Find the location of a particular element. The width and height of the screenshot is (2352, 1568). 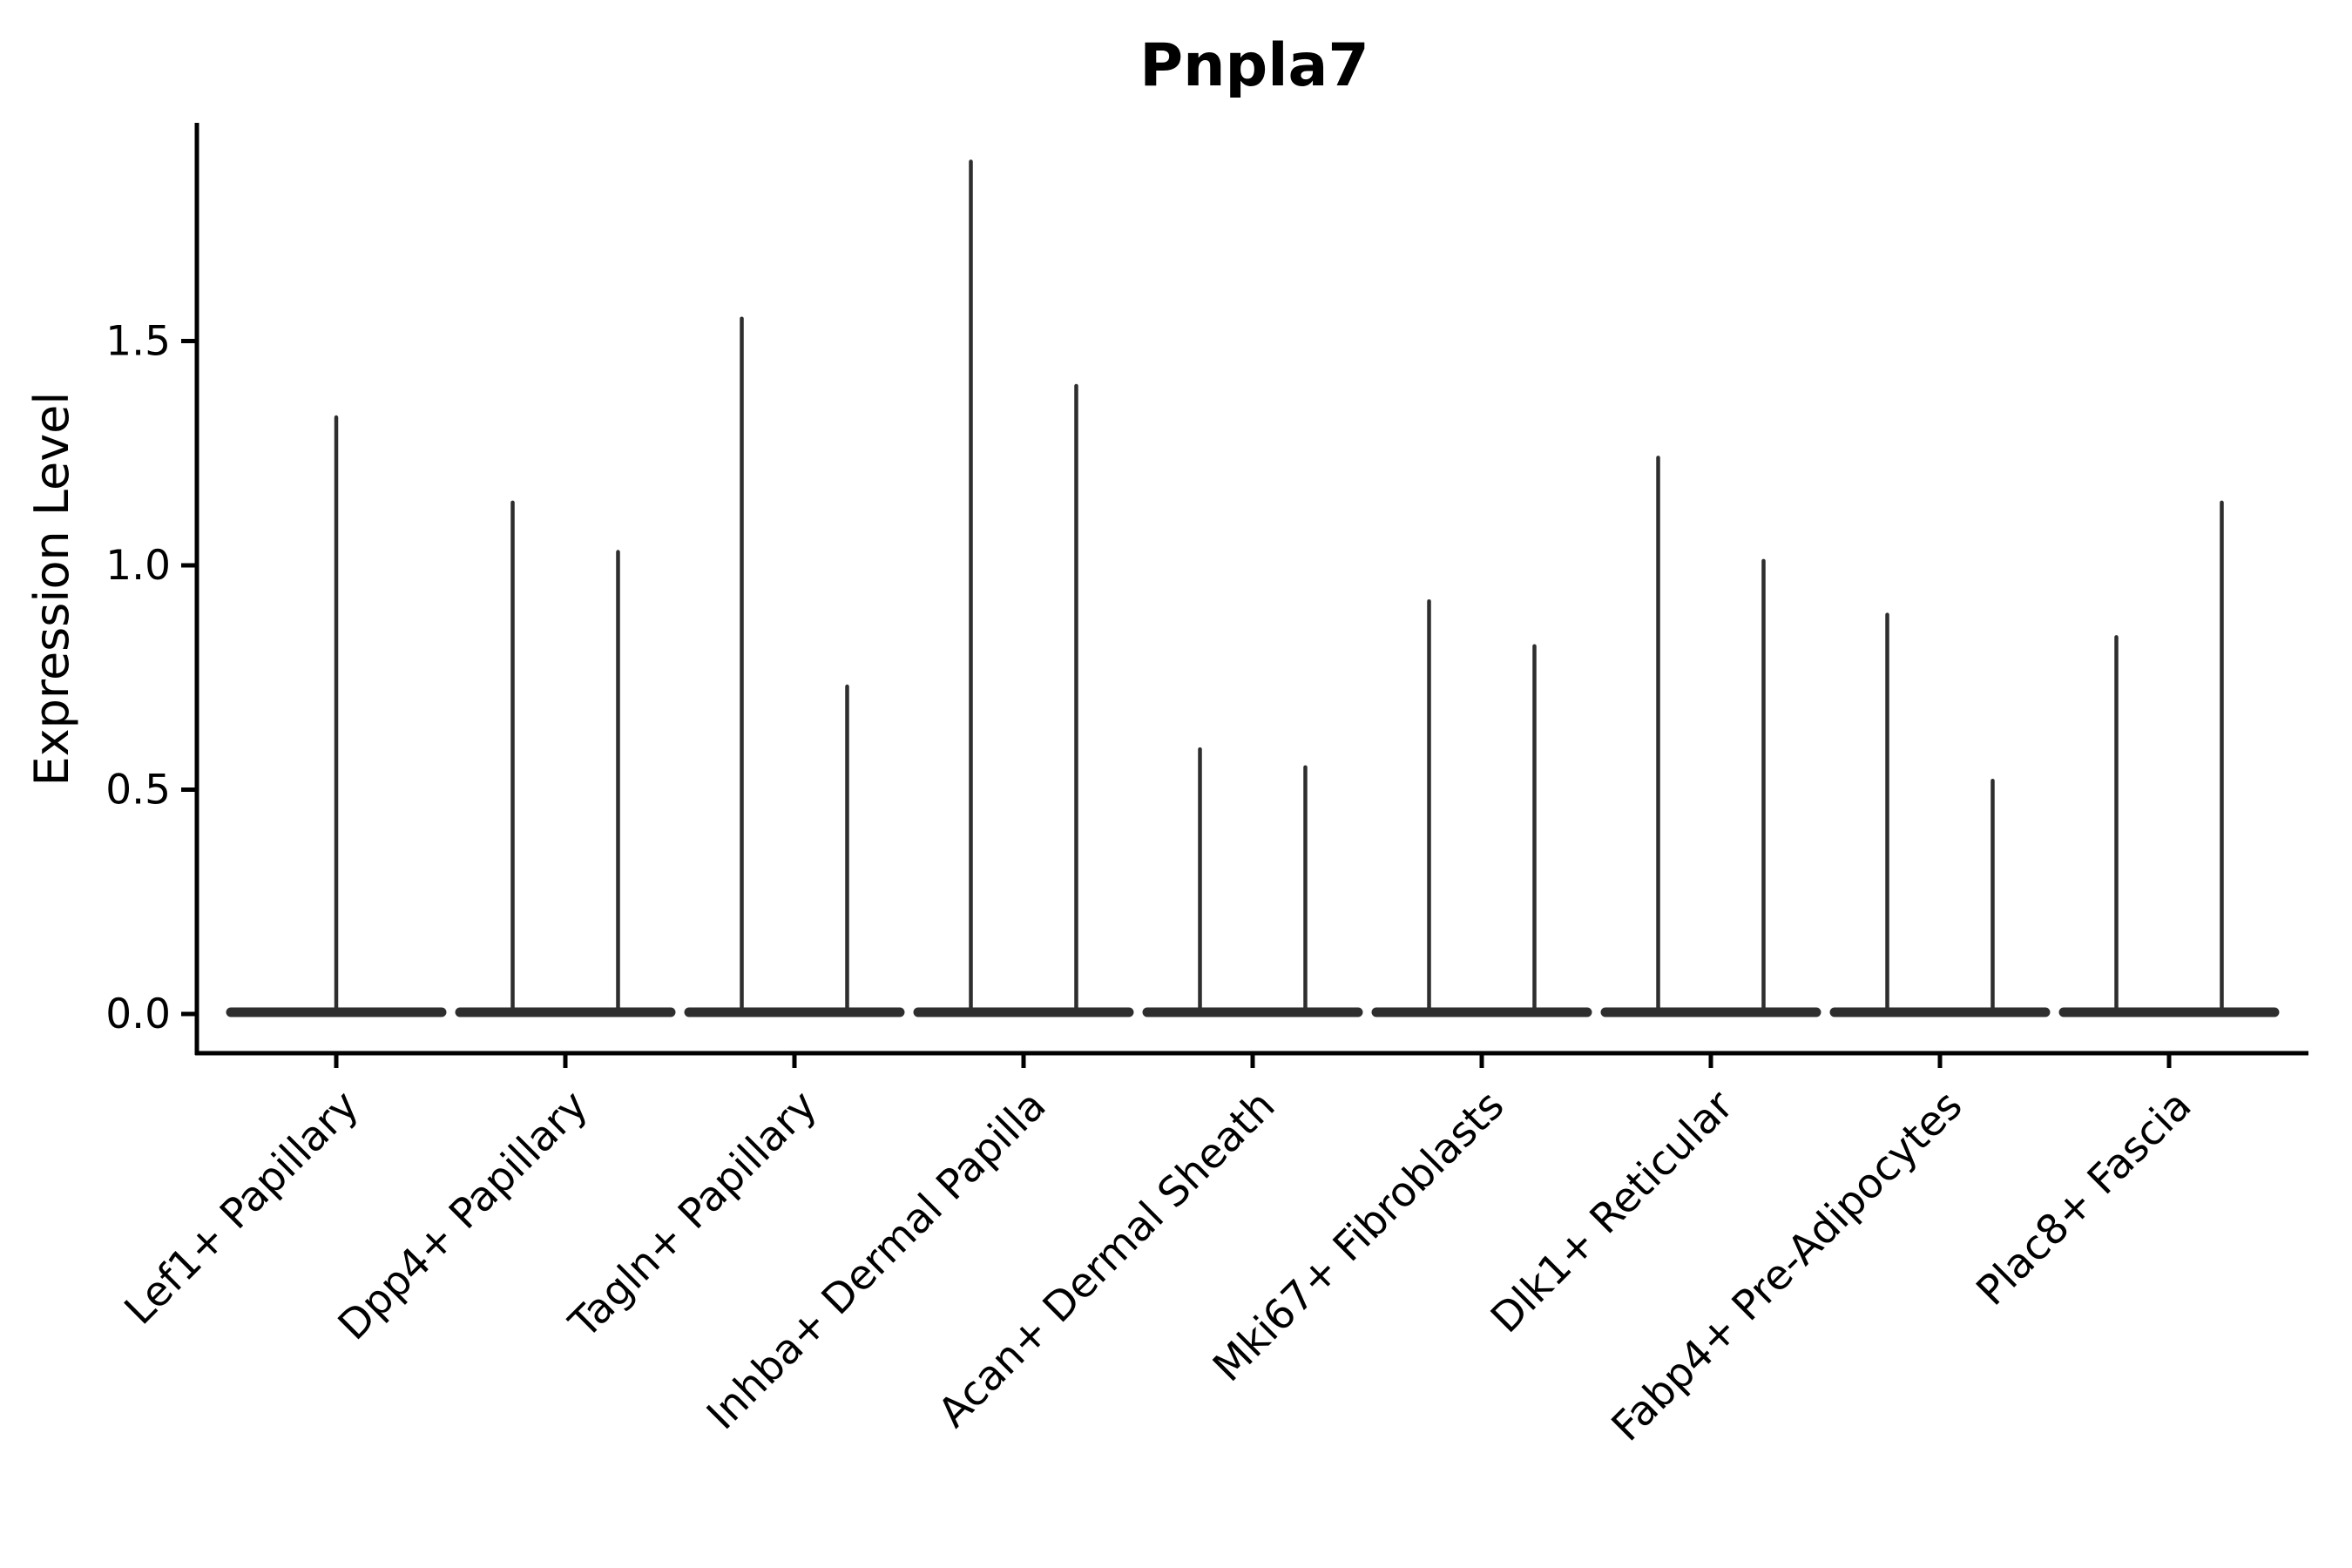

y-axis: 0.0 0.5 1.0 1.5 is located at coordinates (152, 589).